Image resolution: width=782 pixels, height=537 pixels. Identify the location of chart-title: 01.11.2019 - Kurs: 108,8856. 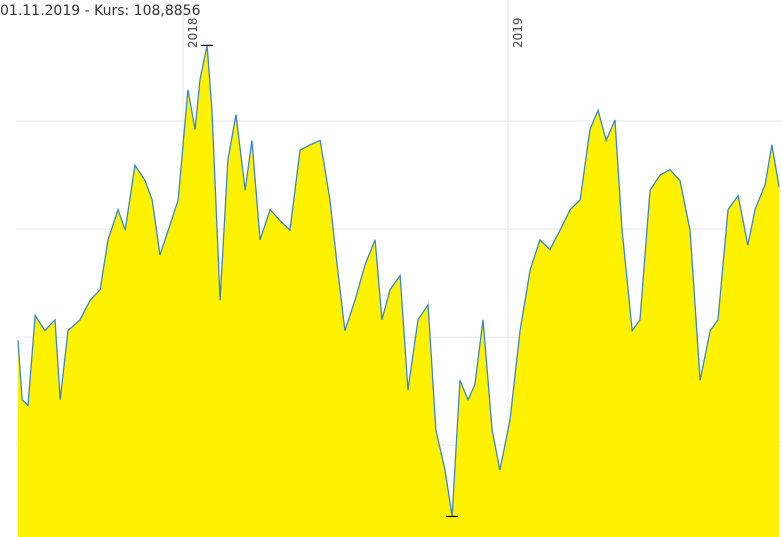
(100, 11).